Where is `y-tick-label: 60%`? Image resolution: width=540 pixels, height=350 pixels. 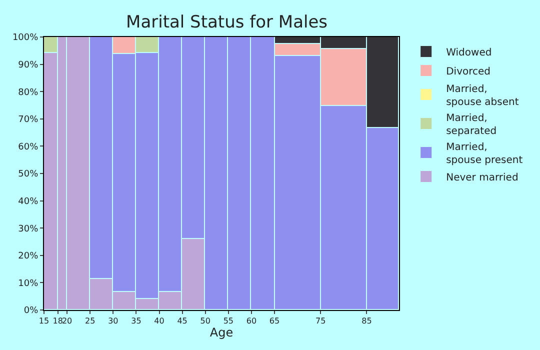 y-tick-label: 60% is located at coordinates (28, 147).